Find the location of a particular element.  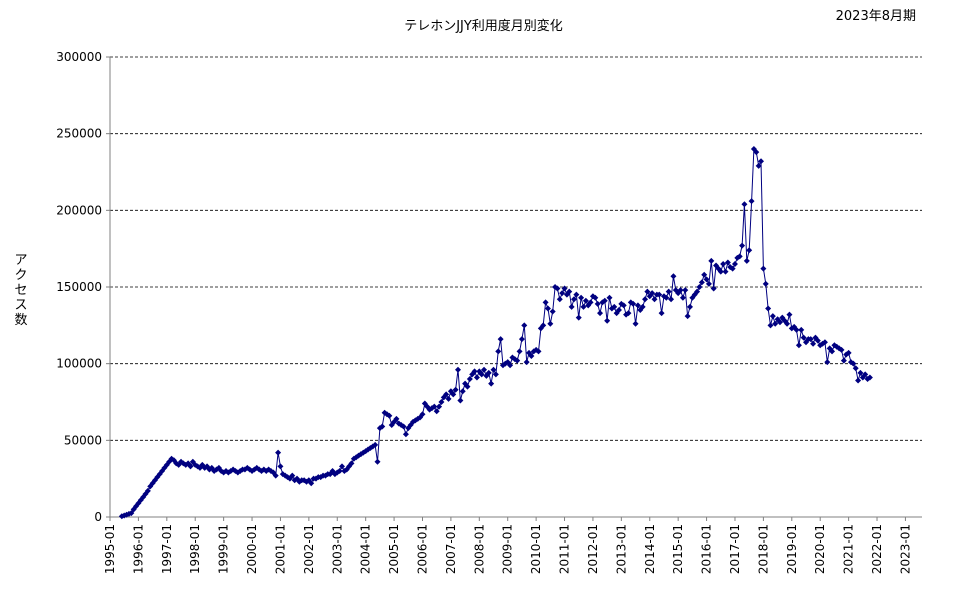

y-tick-label: 100000 is located at coordinates (79, 364).